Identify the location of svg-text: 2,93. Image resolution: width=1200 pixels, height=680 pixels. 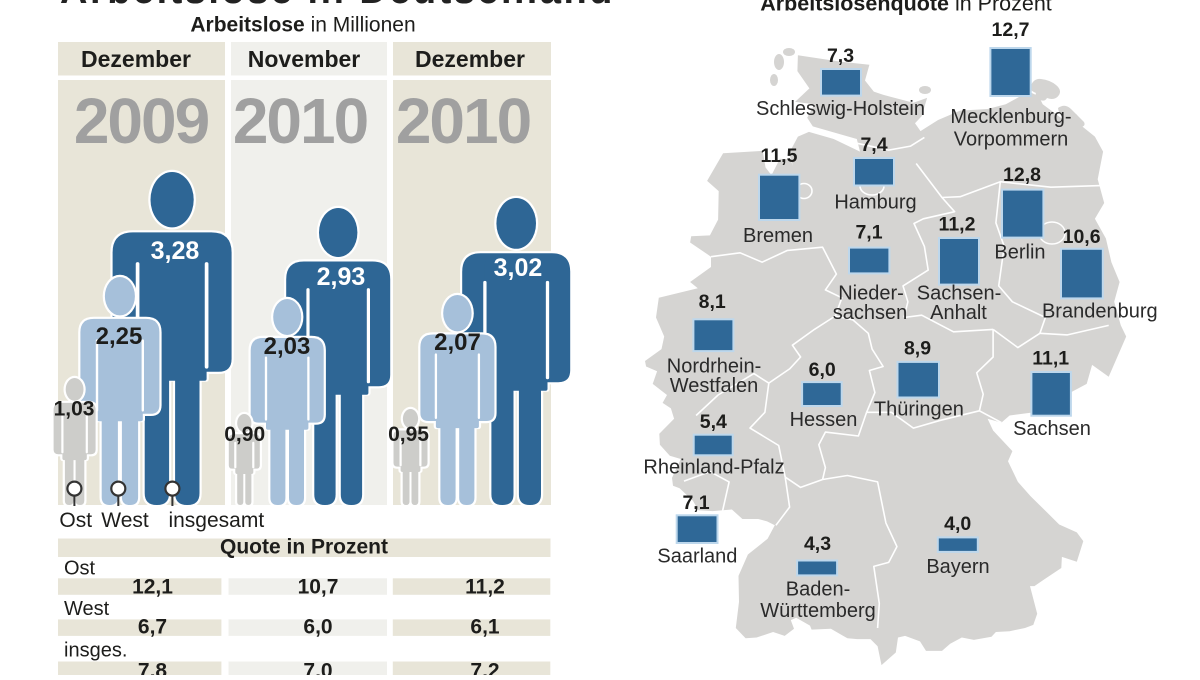
(341, 277).